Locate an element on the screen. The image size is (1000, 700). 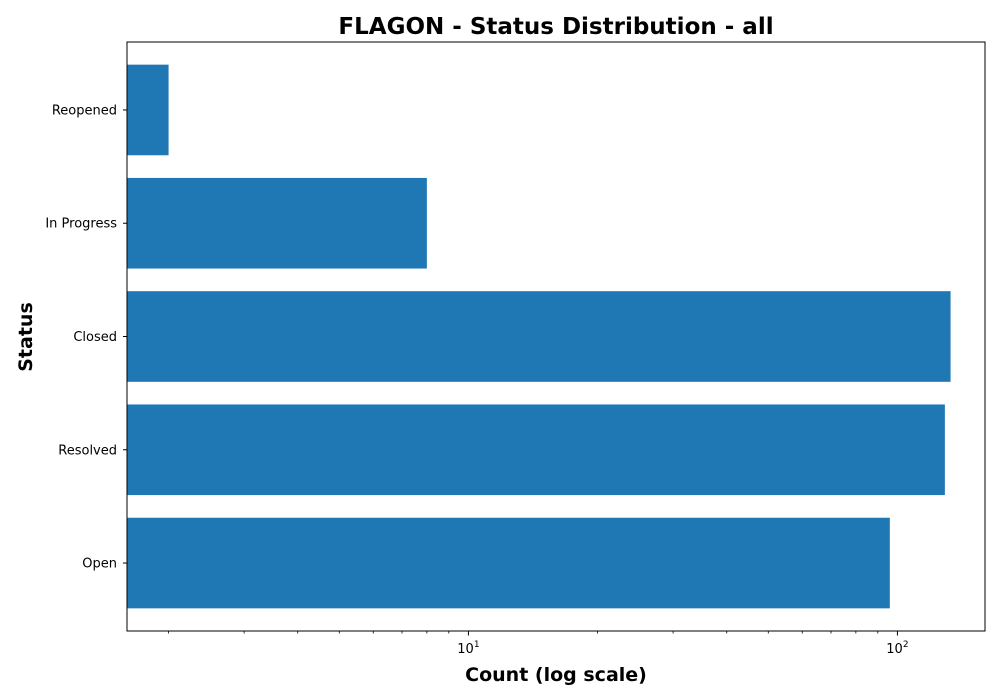
chart-title: FLAGON - Status Distribution - all is located at coordinates (555, 27).